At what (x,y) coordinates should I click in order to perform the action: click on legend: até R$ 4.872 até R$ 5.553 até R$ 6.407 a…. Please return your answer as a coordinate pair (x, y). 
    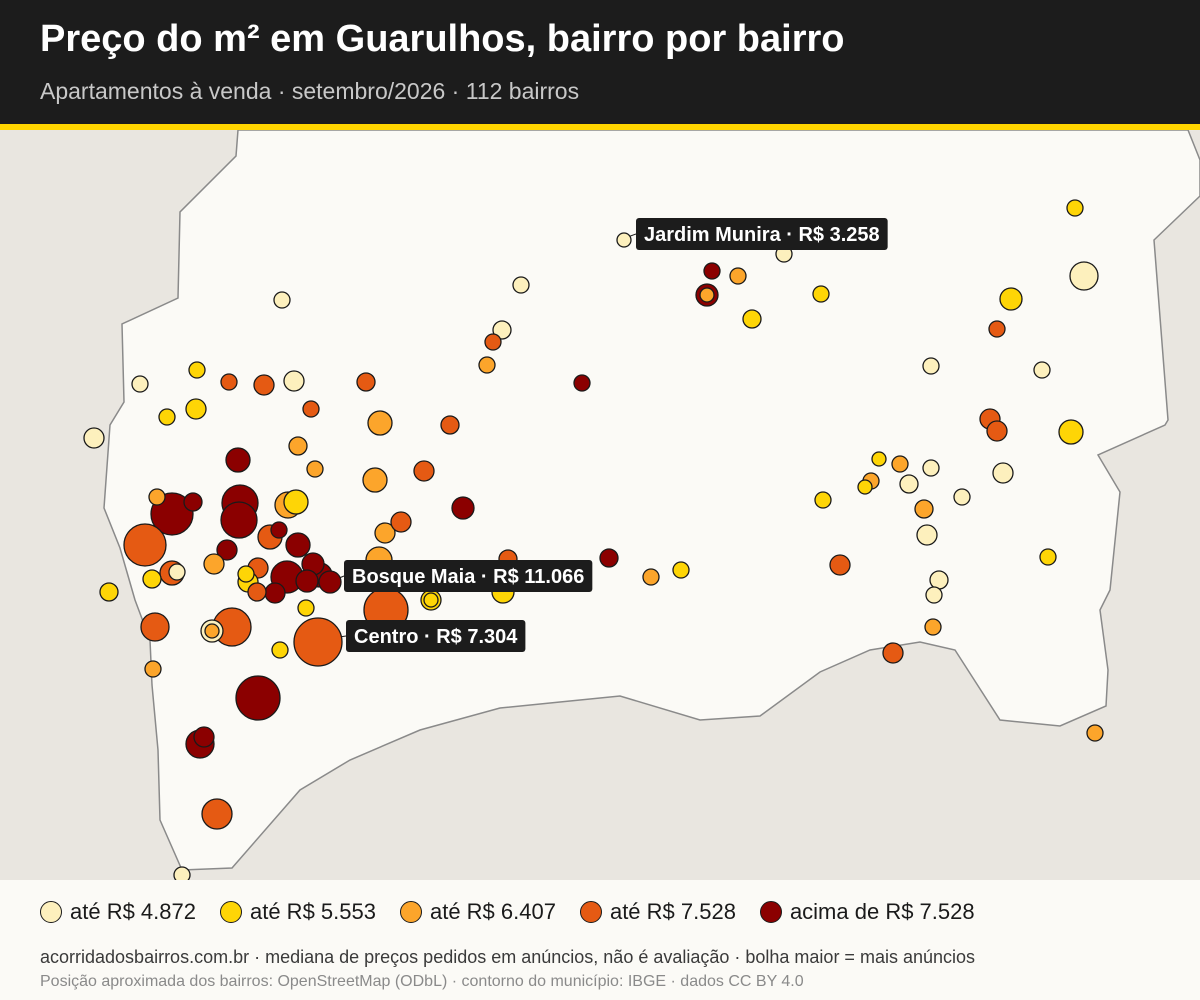
    Looking at the image, I should click on (519, 912).